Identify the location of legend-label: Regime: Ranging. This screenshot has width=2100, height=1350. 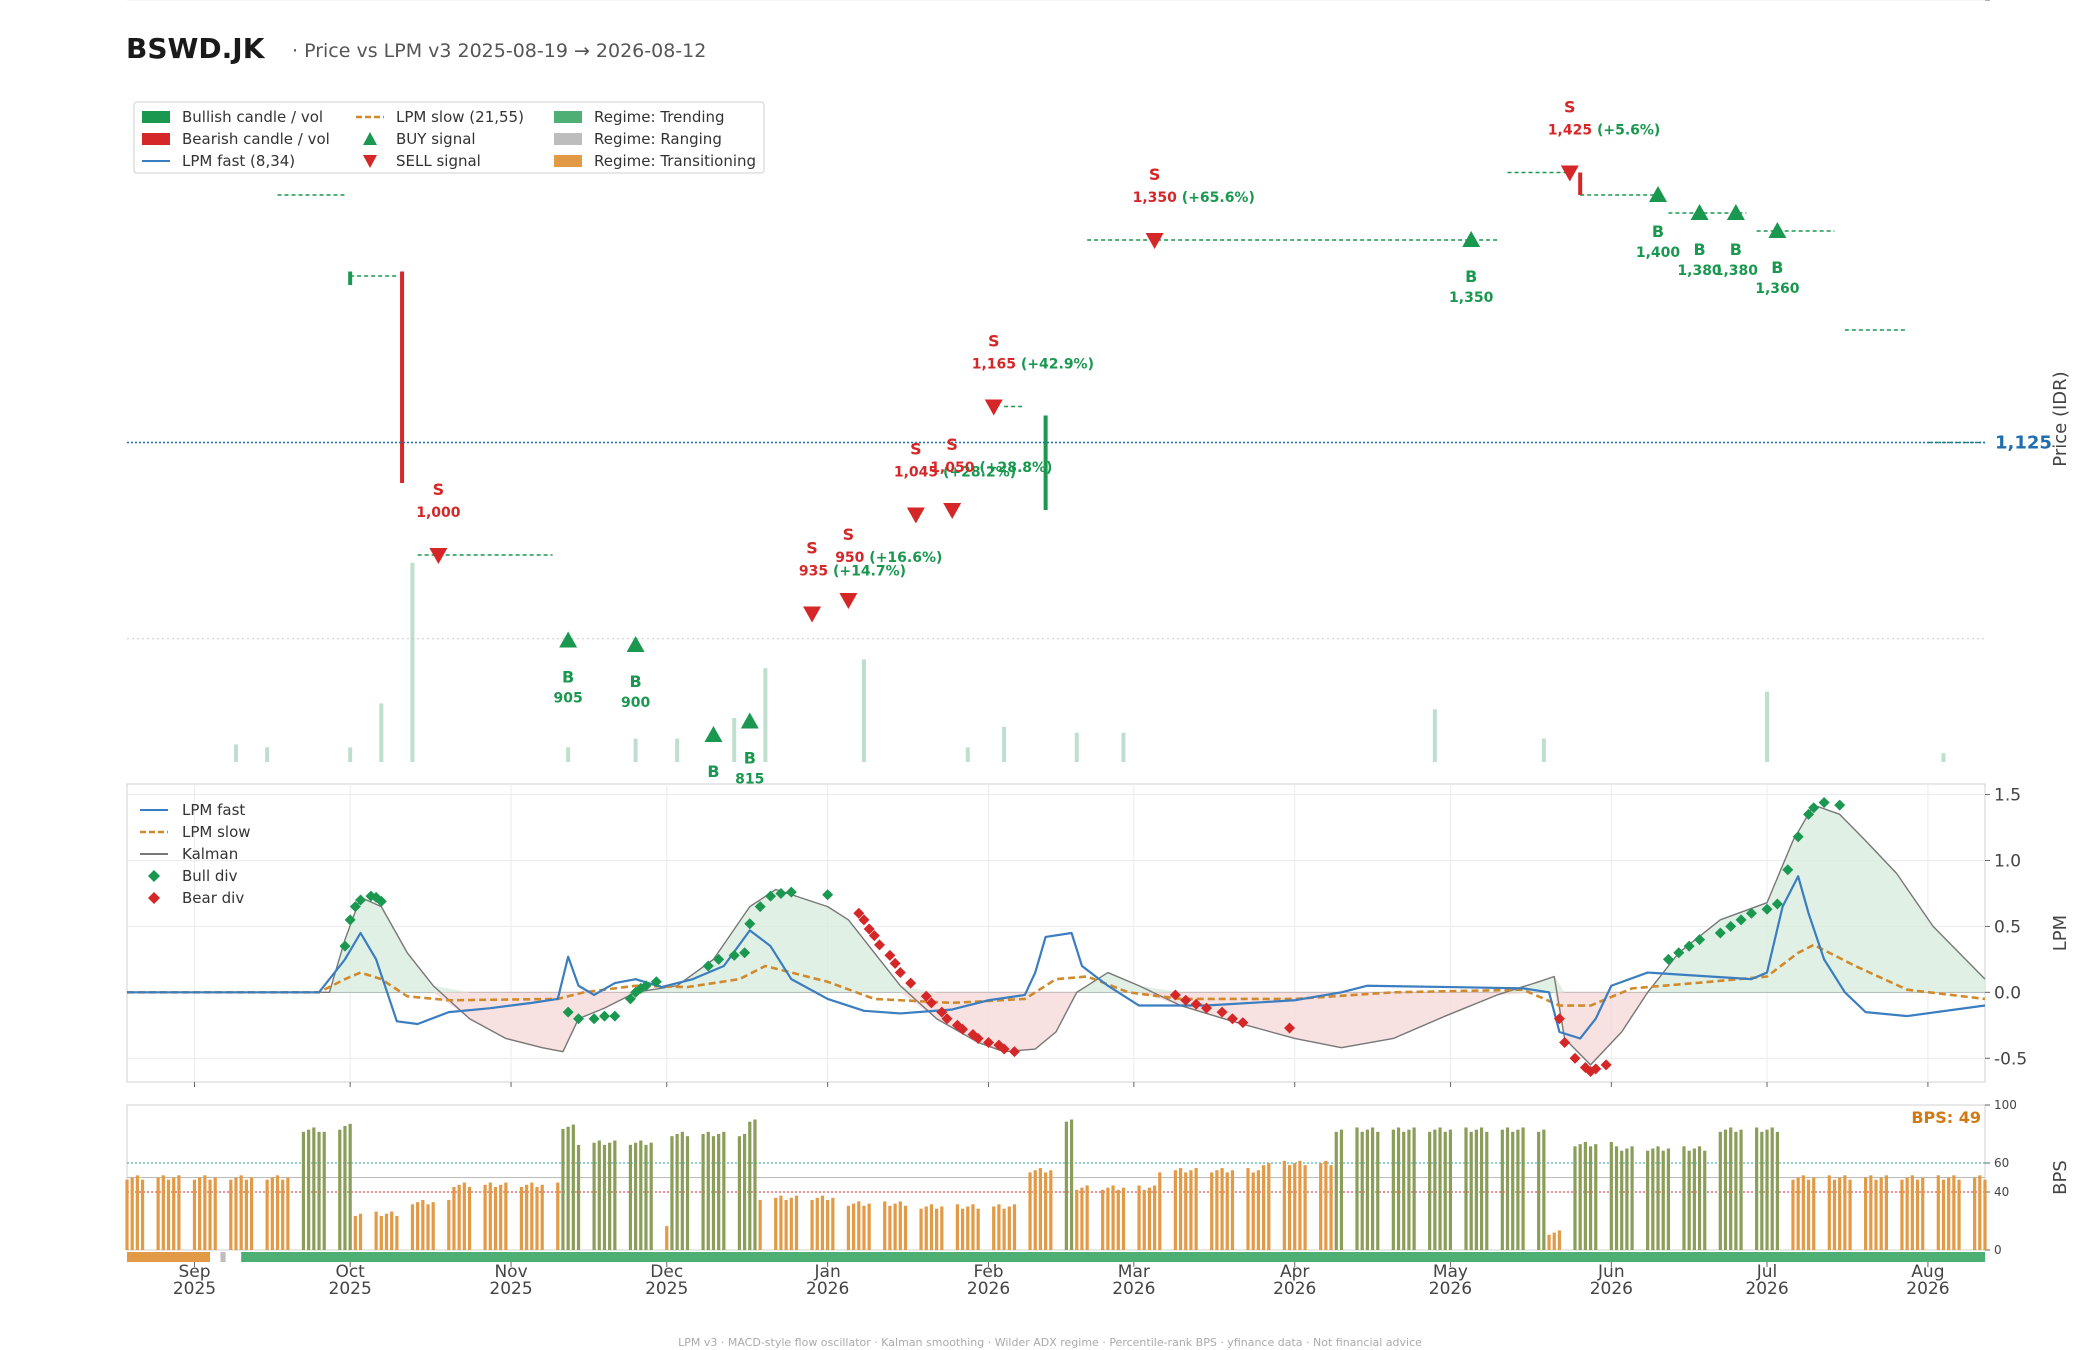
(658, 139).